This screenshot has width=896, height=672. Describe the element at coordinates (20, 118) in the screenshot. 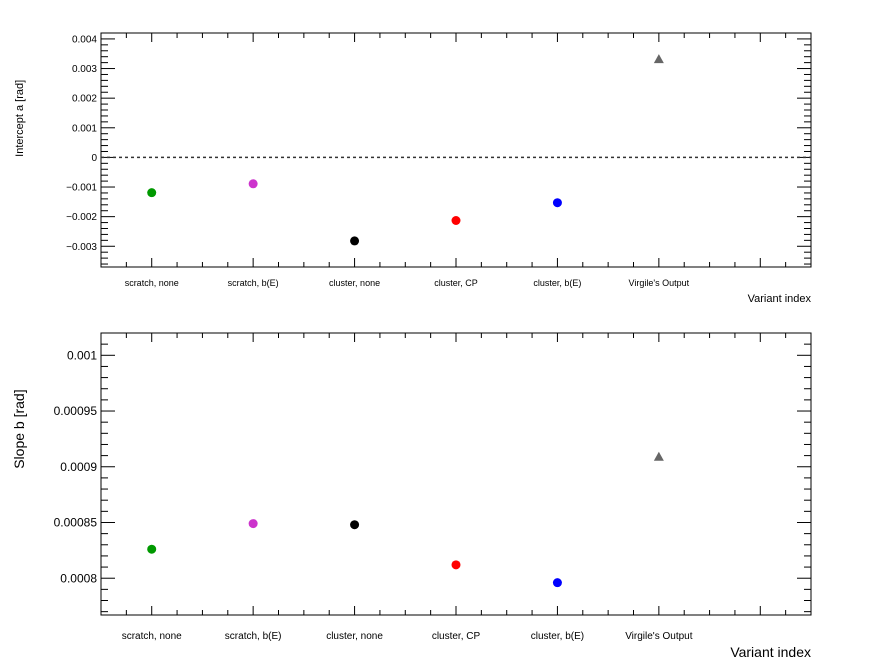

I see `y-axis-label: Intercept a [rad]` at that location.